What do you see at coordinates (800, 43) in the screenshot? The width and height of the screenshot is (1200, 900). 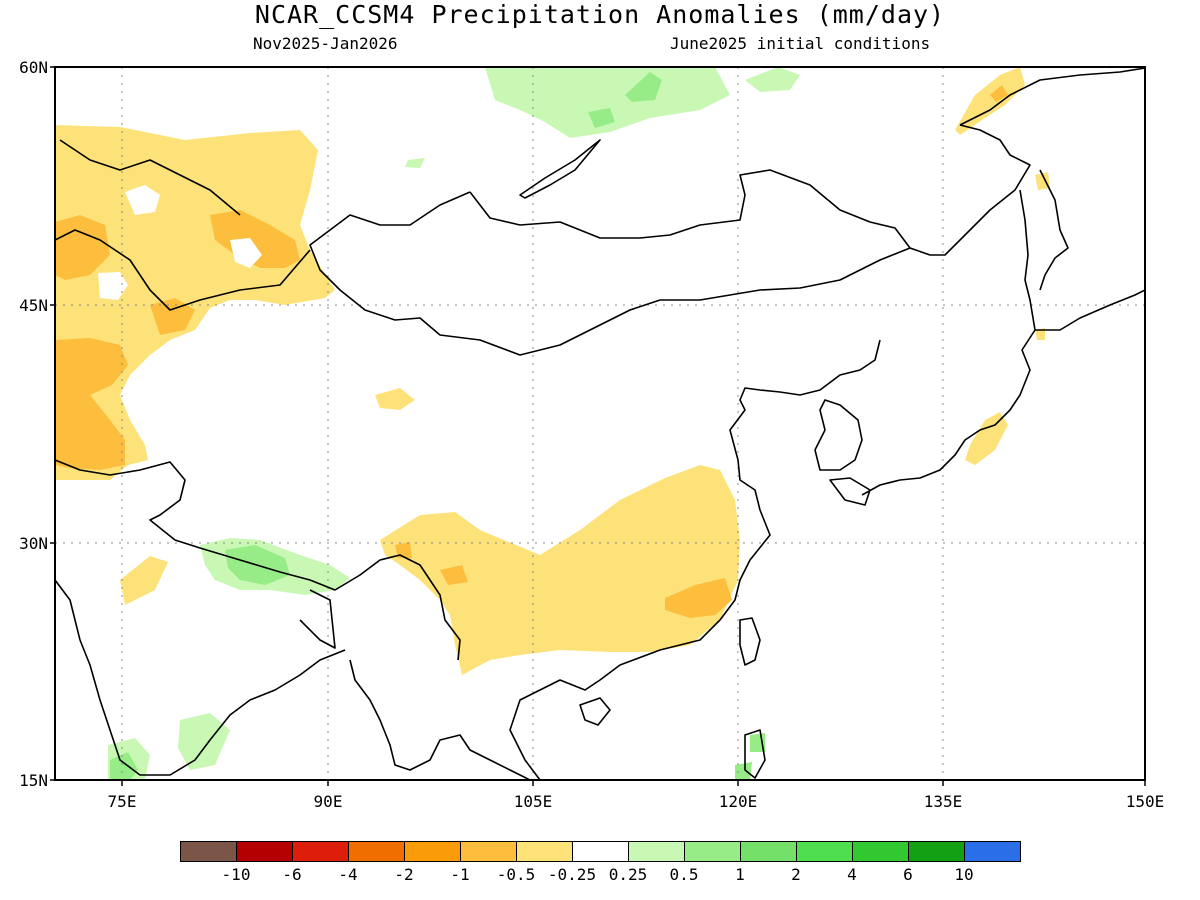 I see `initial-conditions: June2025 initial conditions` at bounding box center [800, 43].